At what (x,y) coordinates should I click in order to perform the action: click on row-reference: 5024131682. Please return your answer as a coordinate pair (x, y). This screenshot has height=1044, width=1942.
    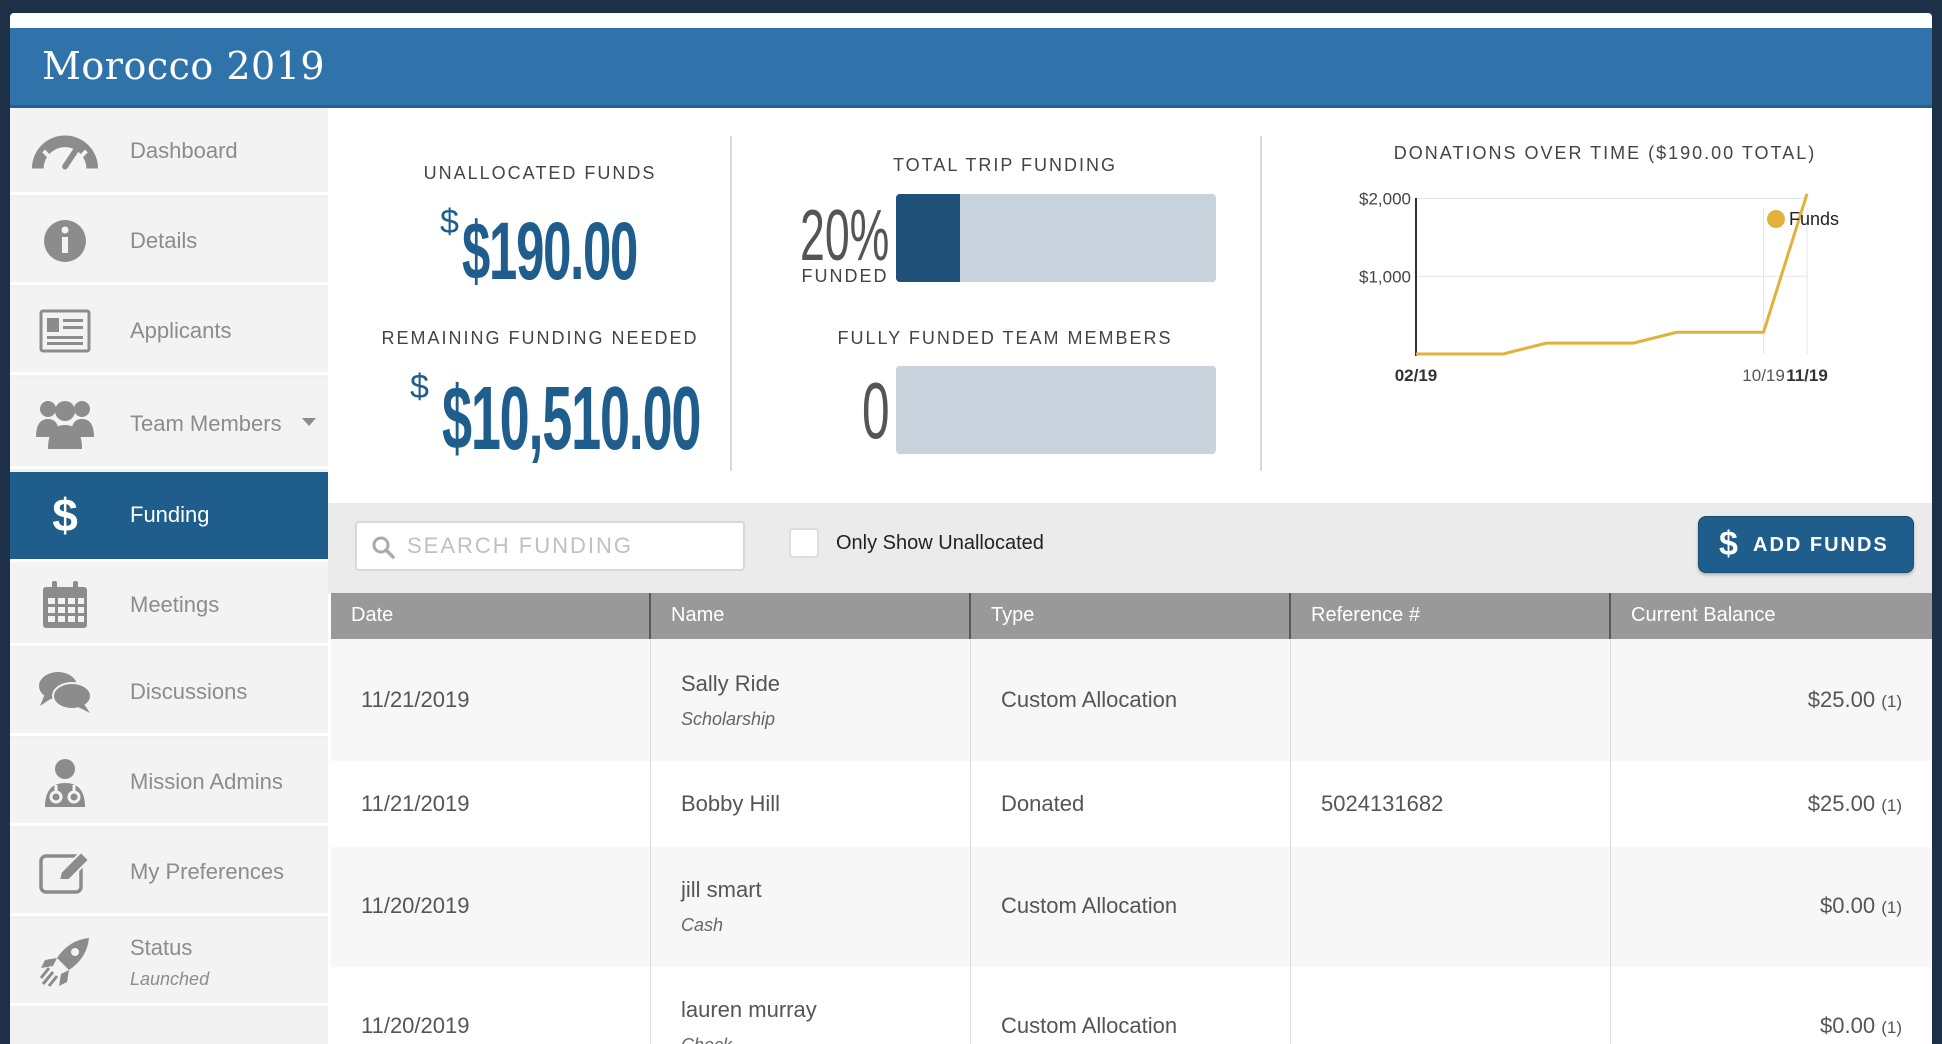
    Looking at the image, I should click on (1382, 803).